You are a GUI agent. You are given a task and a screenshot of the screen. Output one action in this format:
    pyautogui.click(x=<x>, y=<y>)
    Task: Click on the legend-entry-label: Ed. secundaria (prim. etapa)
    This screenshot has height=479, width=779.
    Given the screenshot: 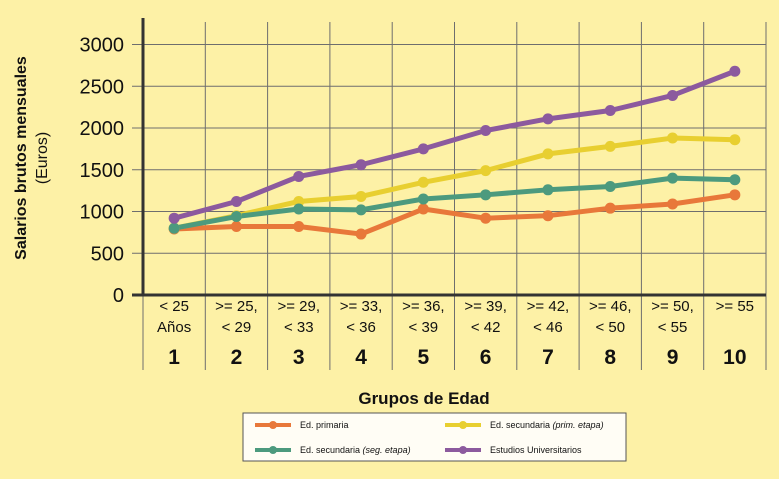 What is the action you would take?
    pyautogui.click(x=547, y=425)
    